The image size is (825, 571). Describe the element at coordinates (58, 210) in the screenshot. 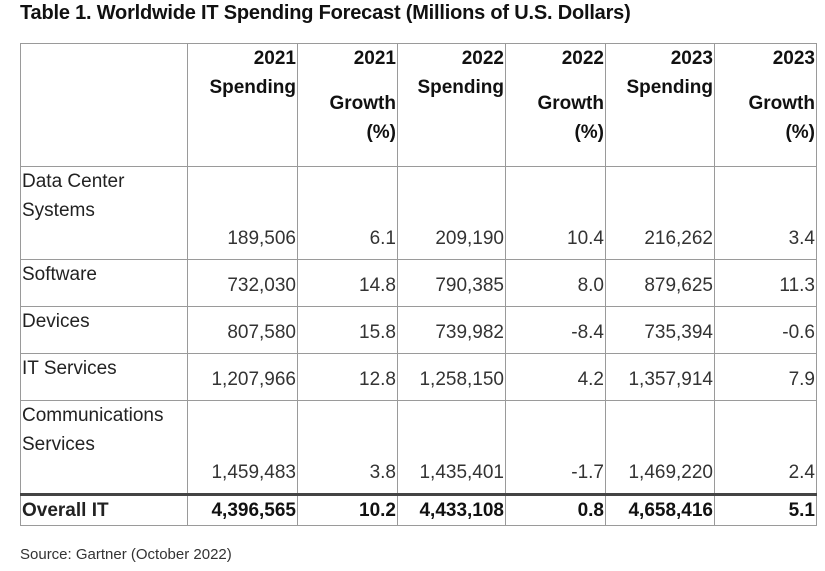

I see `category-line: Systems` at that location.